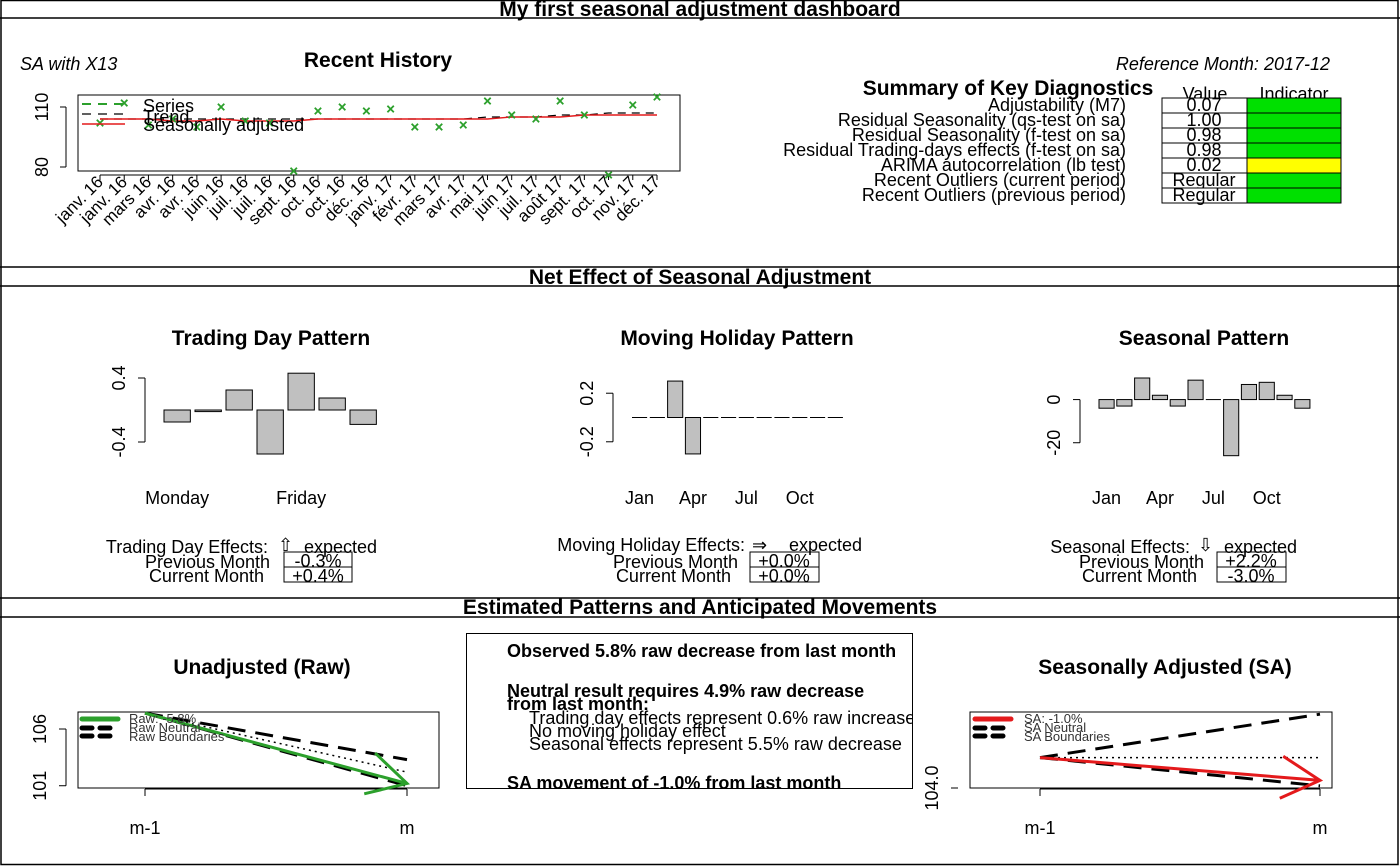  What do you see at coordinates (759, 545) in the screenshot?
I see `effect-arrow-icon: ⇒` at bounding box center [759, 545].